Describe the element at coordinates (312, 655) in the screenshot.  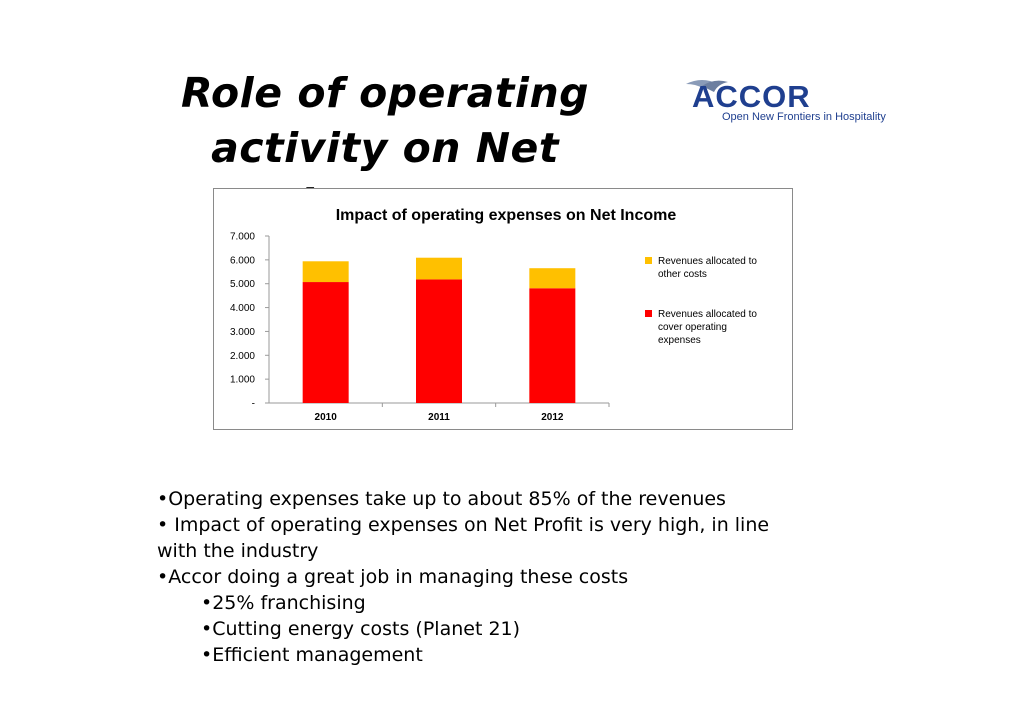
I see `bullet-sub-item: •Efficient management` at that location.